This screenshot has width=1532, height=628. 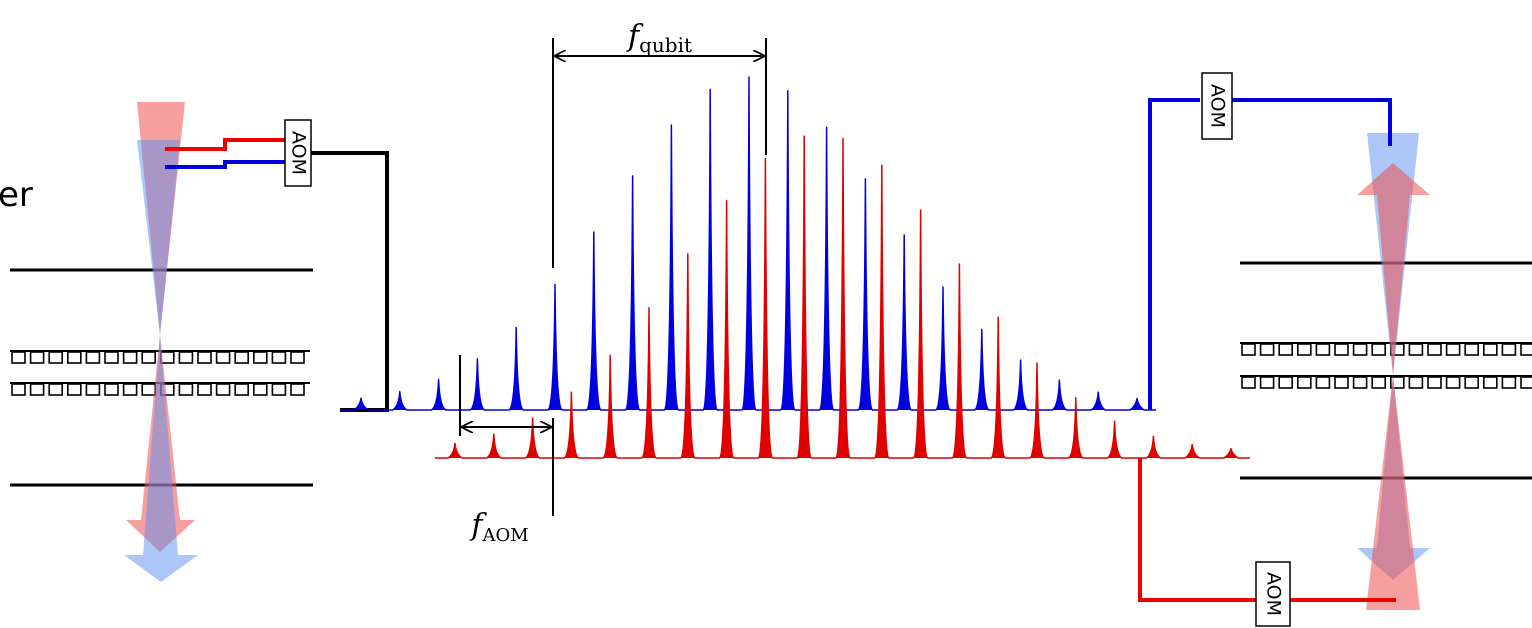 I want to click on red-beam, so click(x=1393, y=386).